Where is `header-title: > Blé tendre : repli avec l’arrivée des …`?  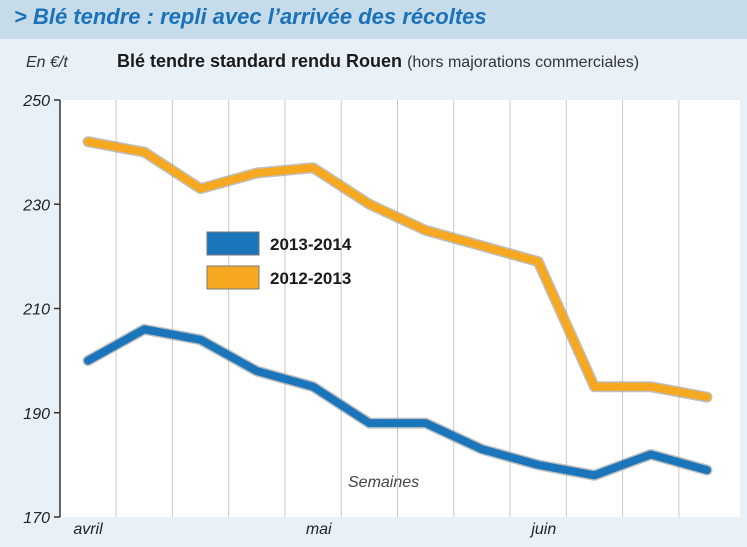 header-title: > Blé tendre : repli avec l’arrivée des … is located at coordinates (250, 16).